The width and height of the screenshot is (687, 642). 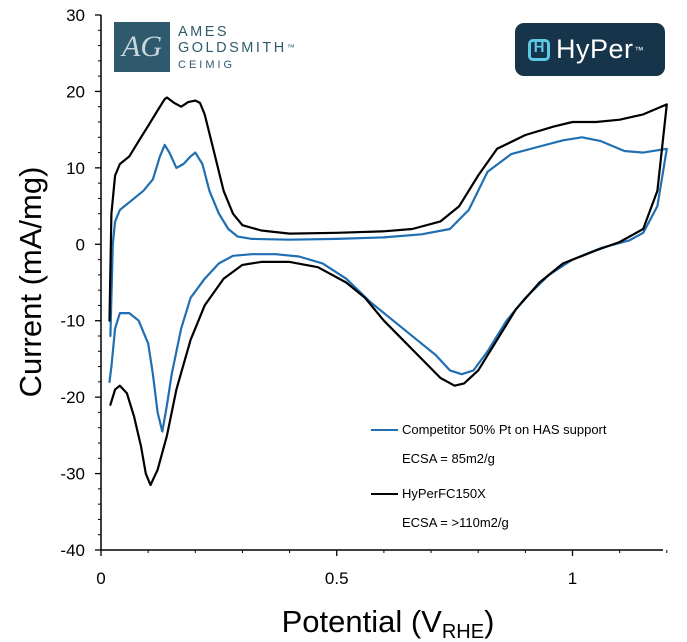 I want to click on y-tick-label: 30, so click(x=75, y=15).